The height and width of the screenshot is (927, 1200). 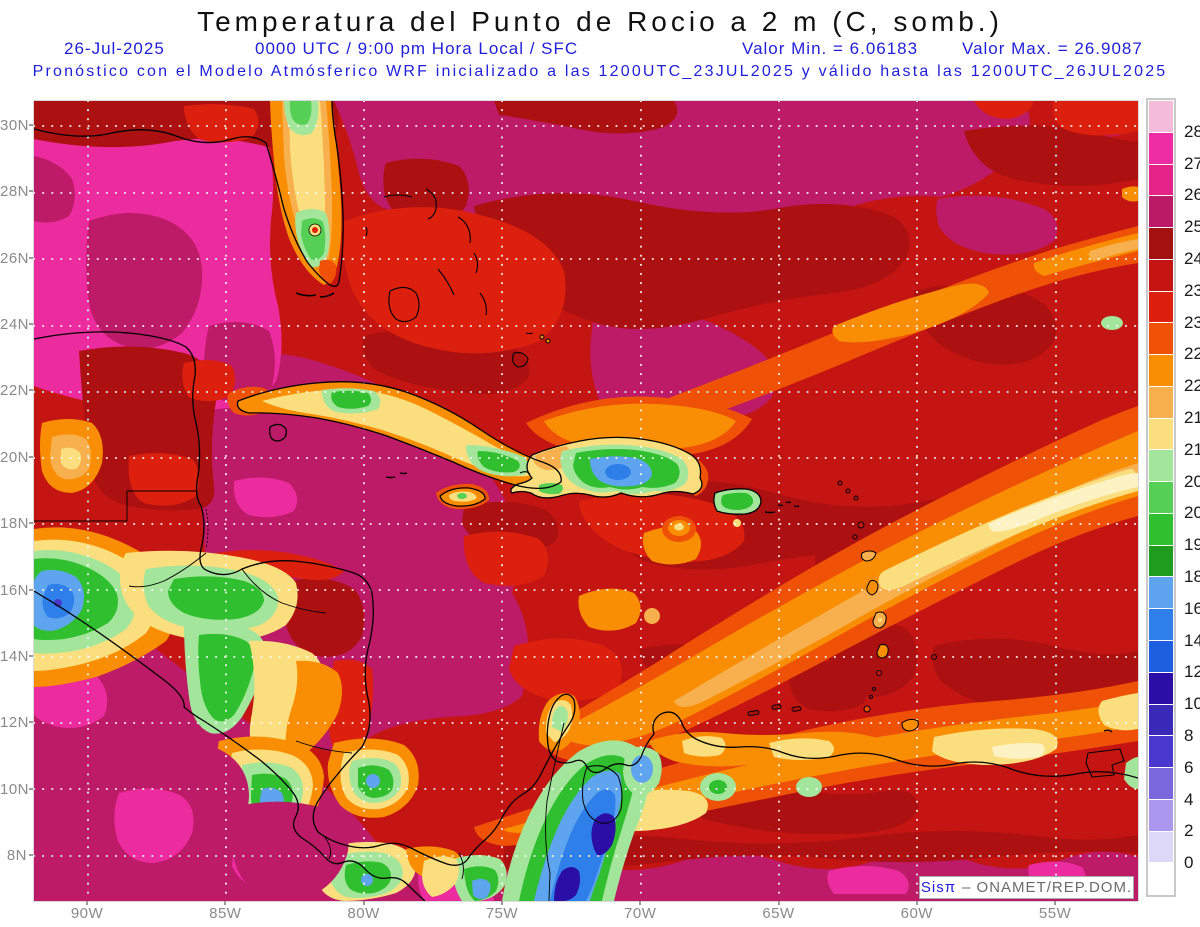 What do you see at coordinates (154, 279) in the screenshot?
I see `gulf-magenta-patches` at bounding box center [154, 279].